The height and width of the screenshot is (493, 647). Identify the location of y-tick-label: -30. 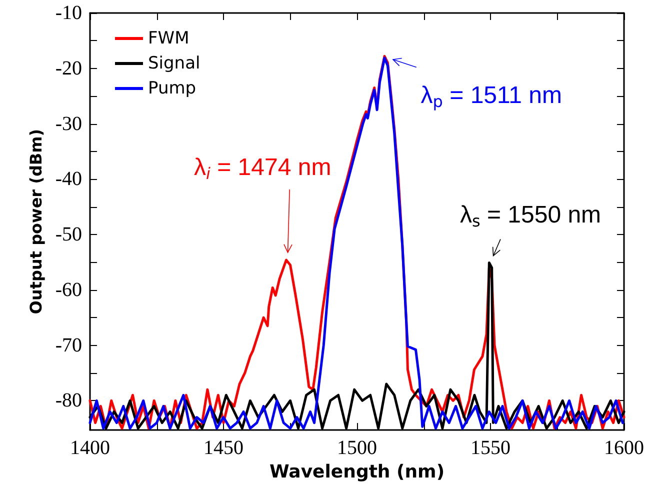
(68, 123).